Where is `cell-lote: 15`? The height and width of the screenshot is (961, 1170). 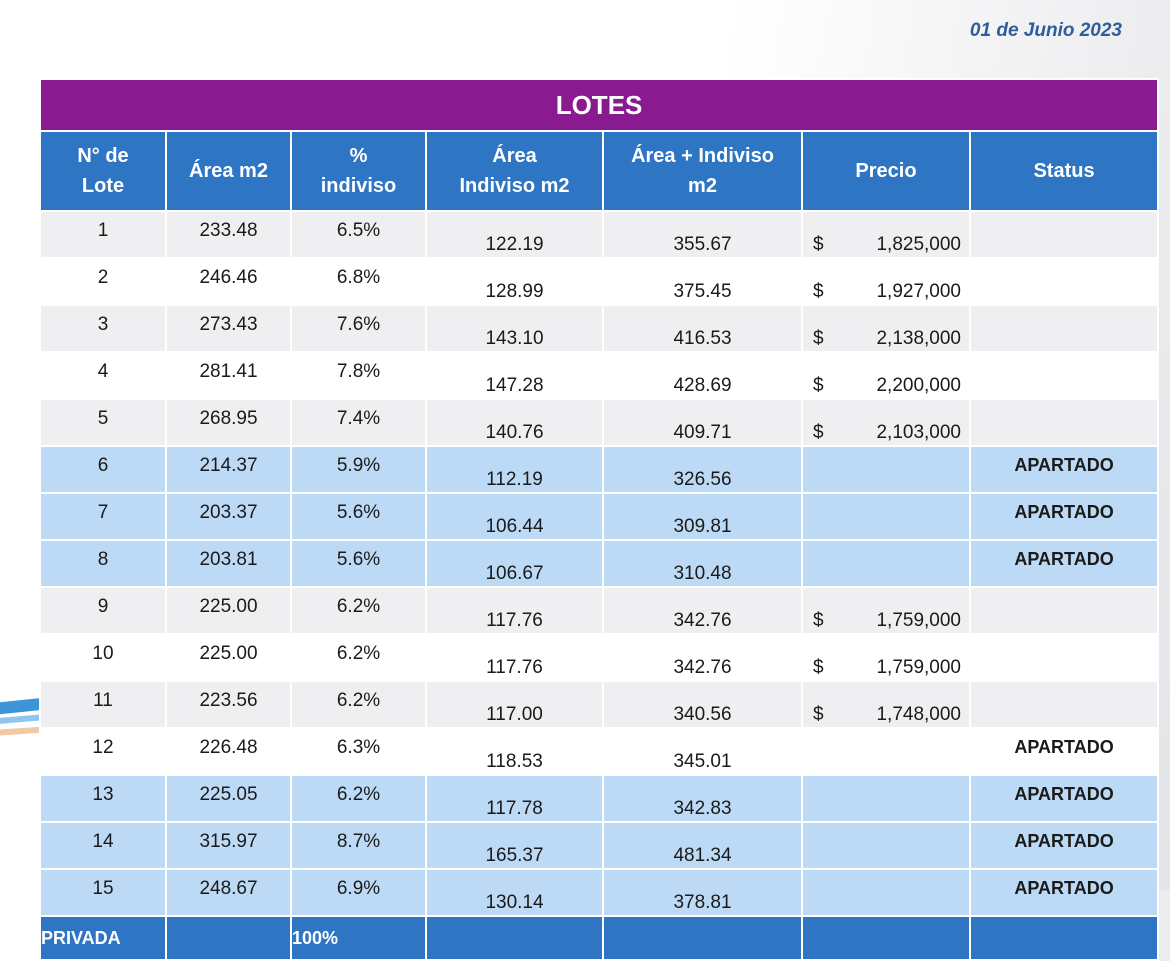
cell-lote: 15 is located at coordinates (103, 892).